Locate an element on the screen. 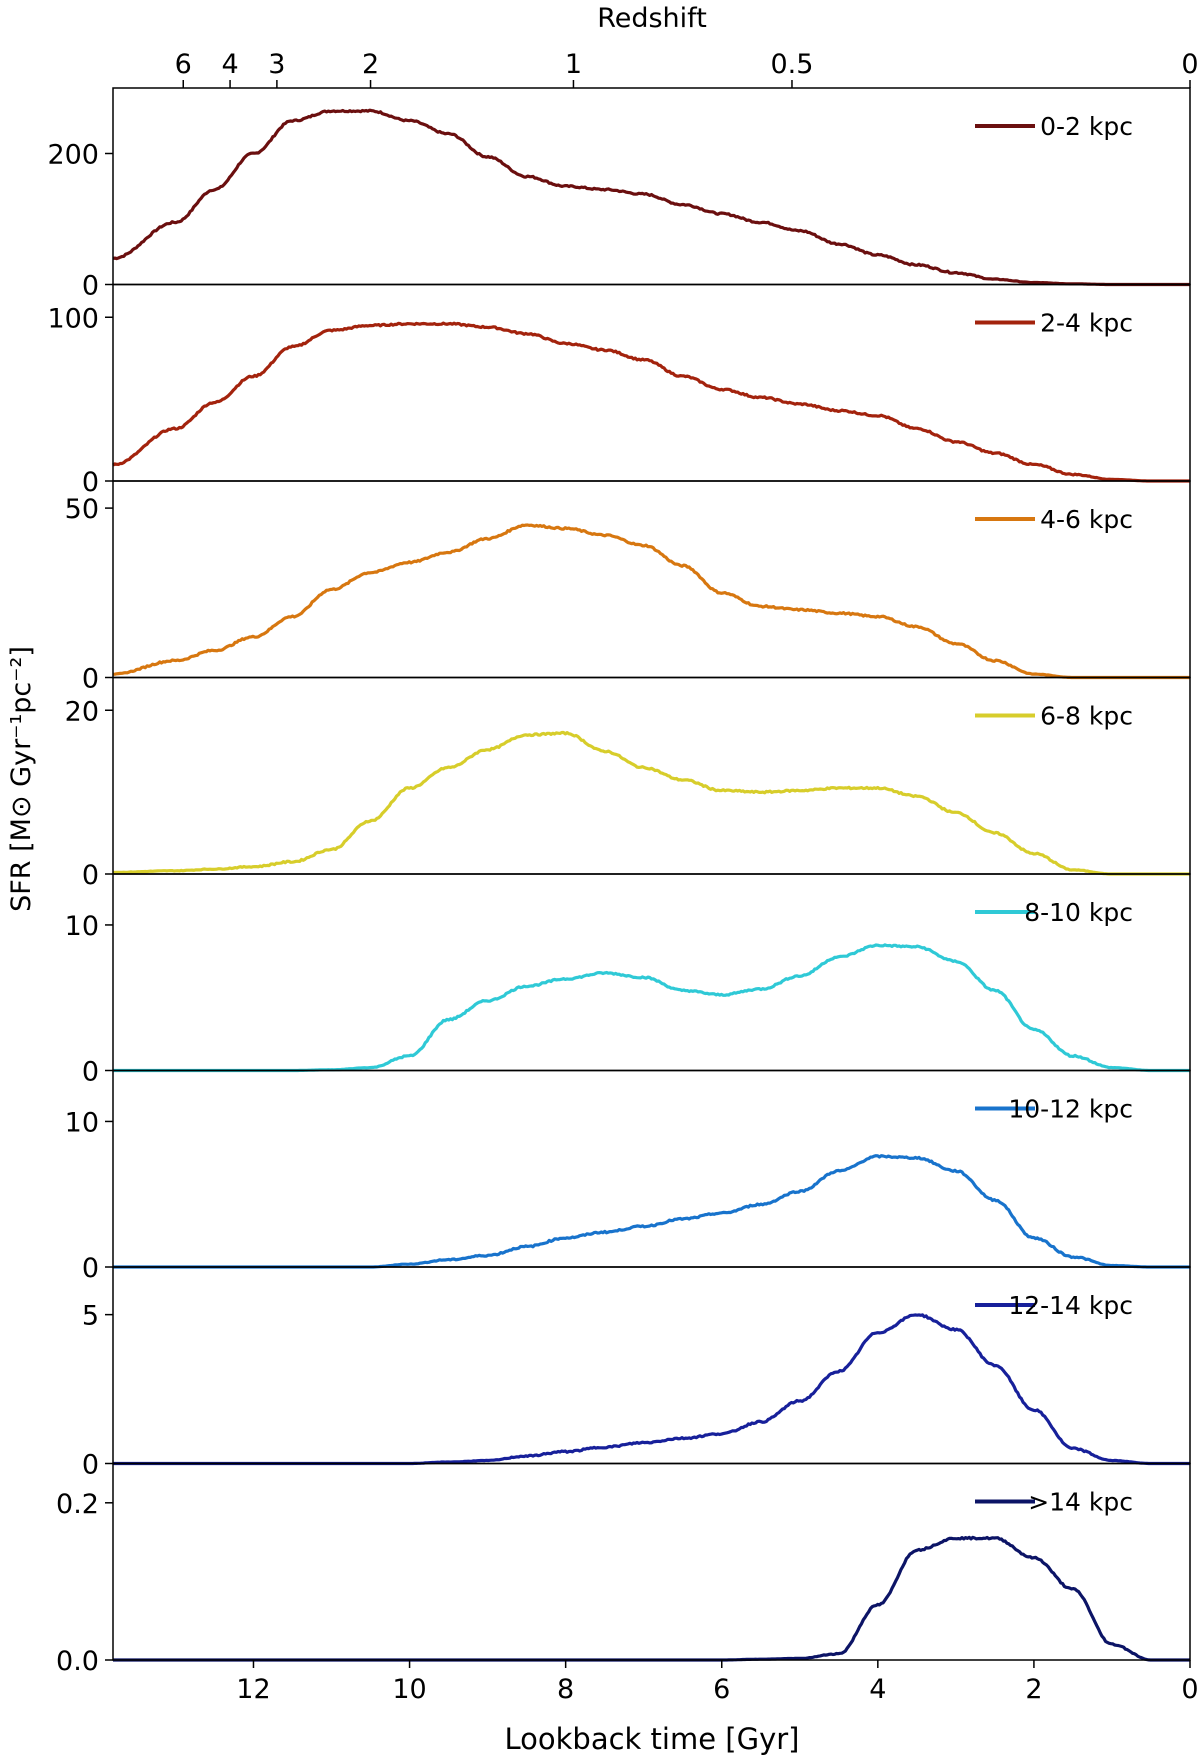  panel-3: 0 50 4-6 kpc is located at coordinates (628, 587).